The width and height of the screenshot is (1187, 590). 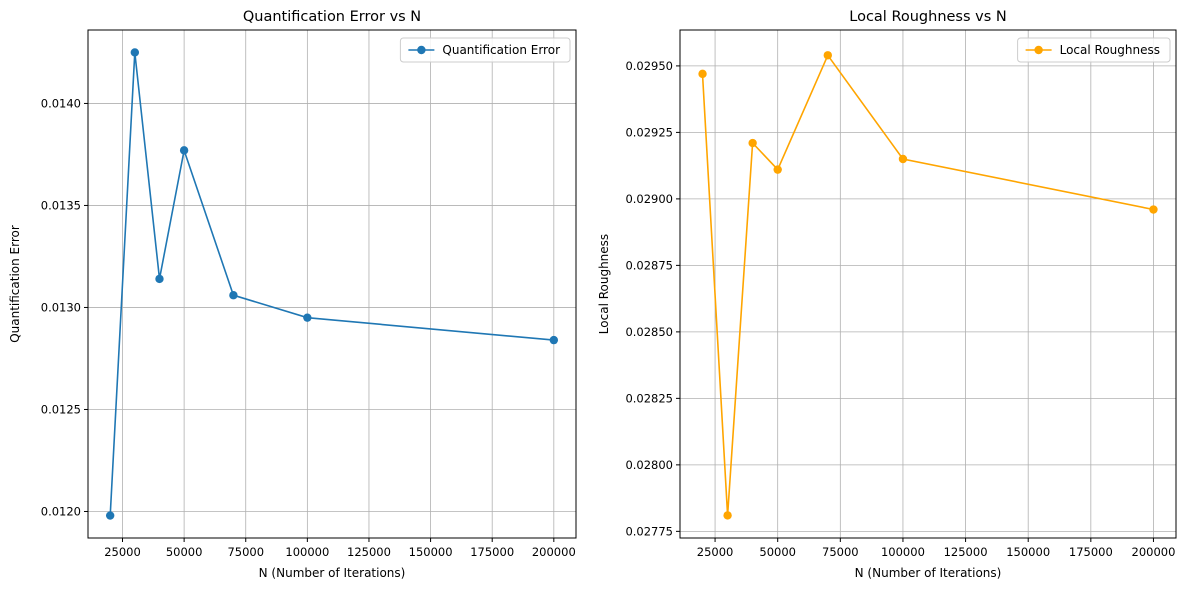 I want to click on y-tick-label: 0.02800, so click(x=649, y=465).